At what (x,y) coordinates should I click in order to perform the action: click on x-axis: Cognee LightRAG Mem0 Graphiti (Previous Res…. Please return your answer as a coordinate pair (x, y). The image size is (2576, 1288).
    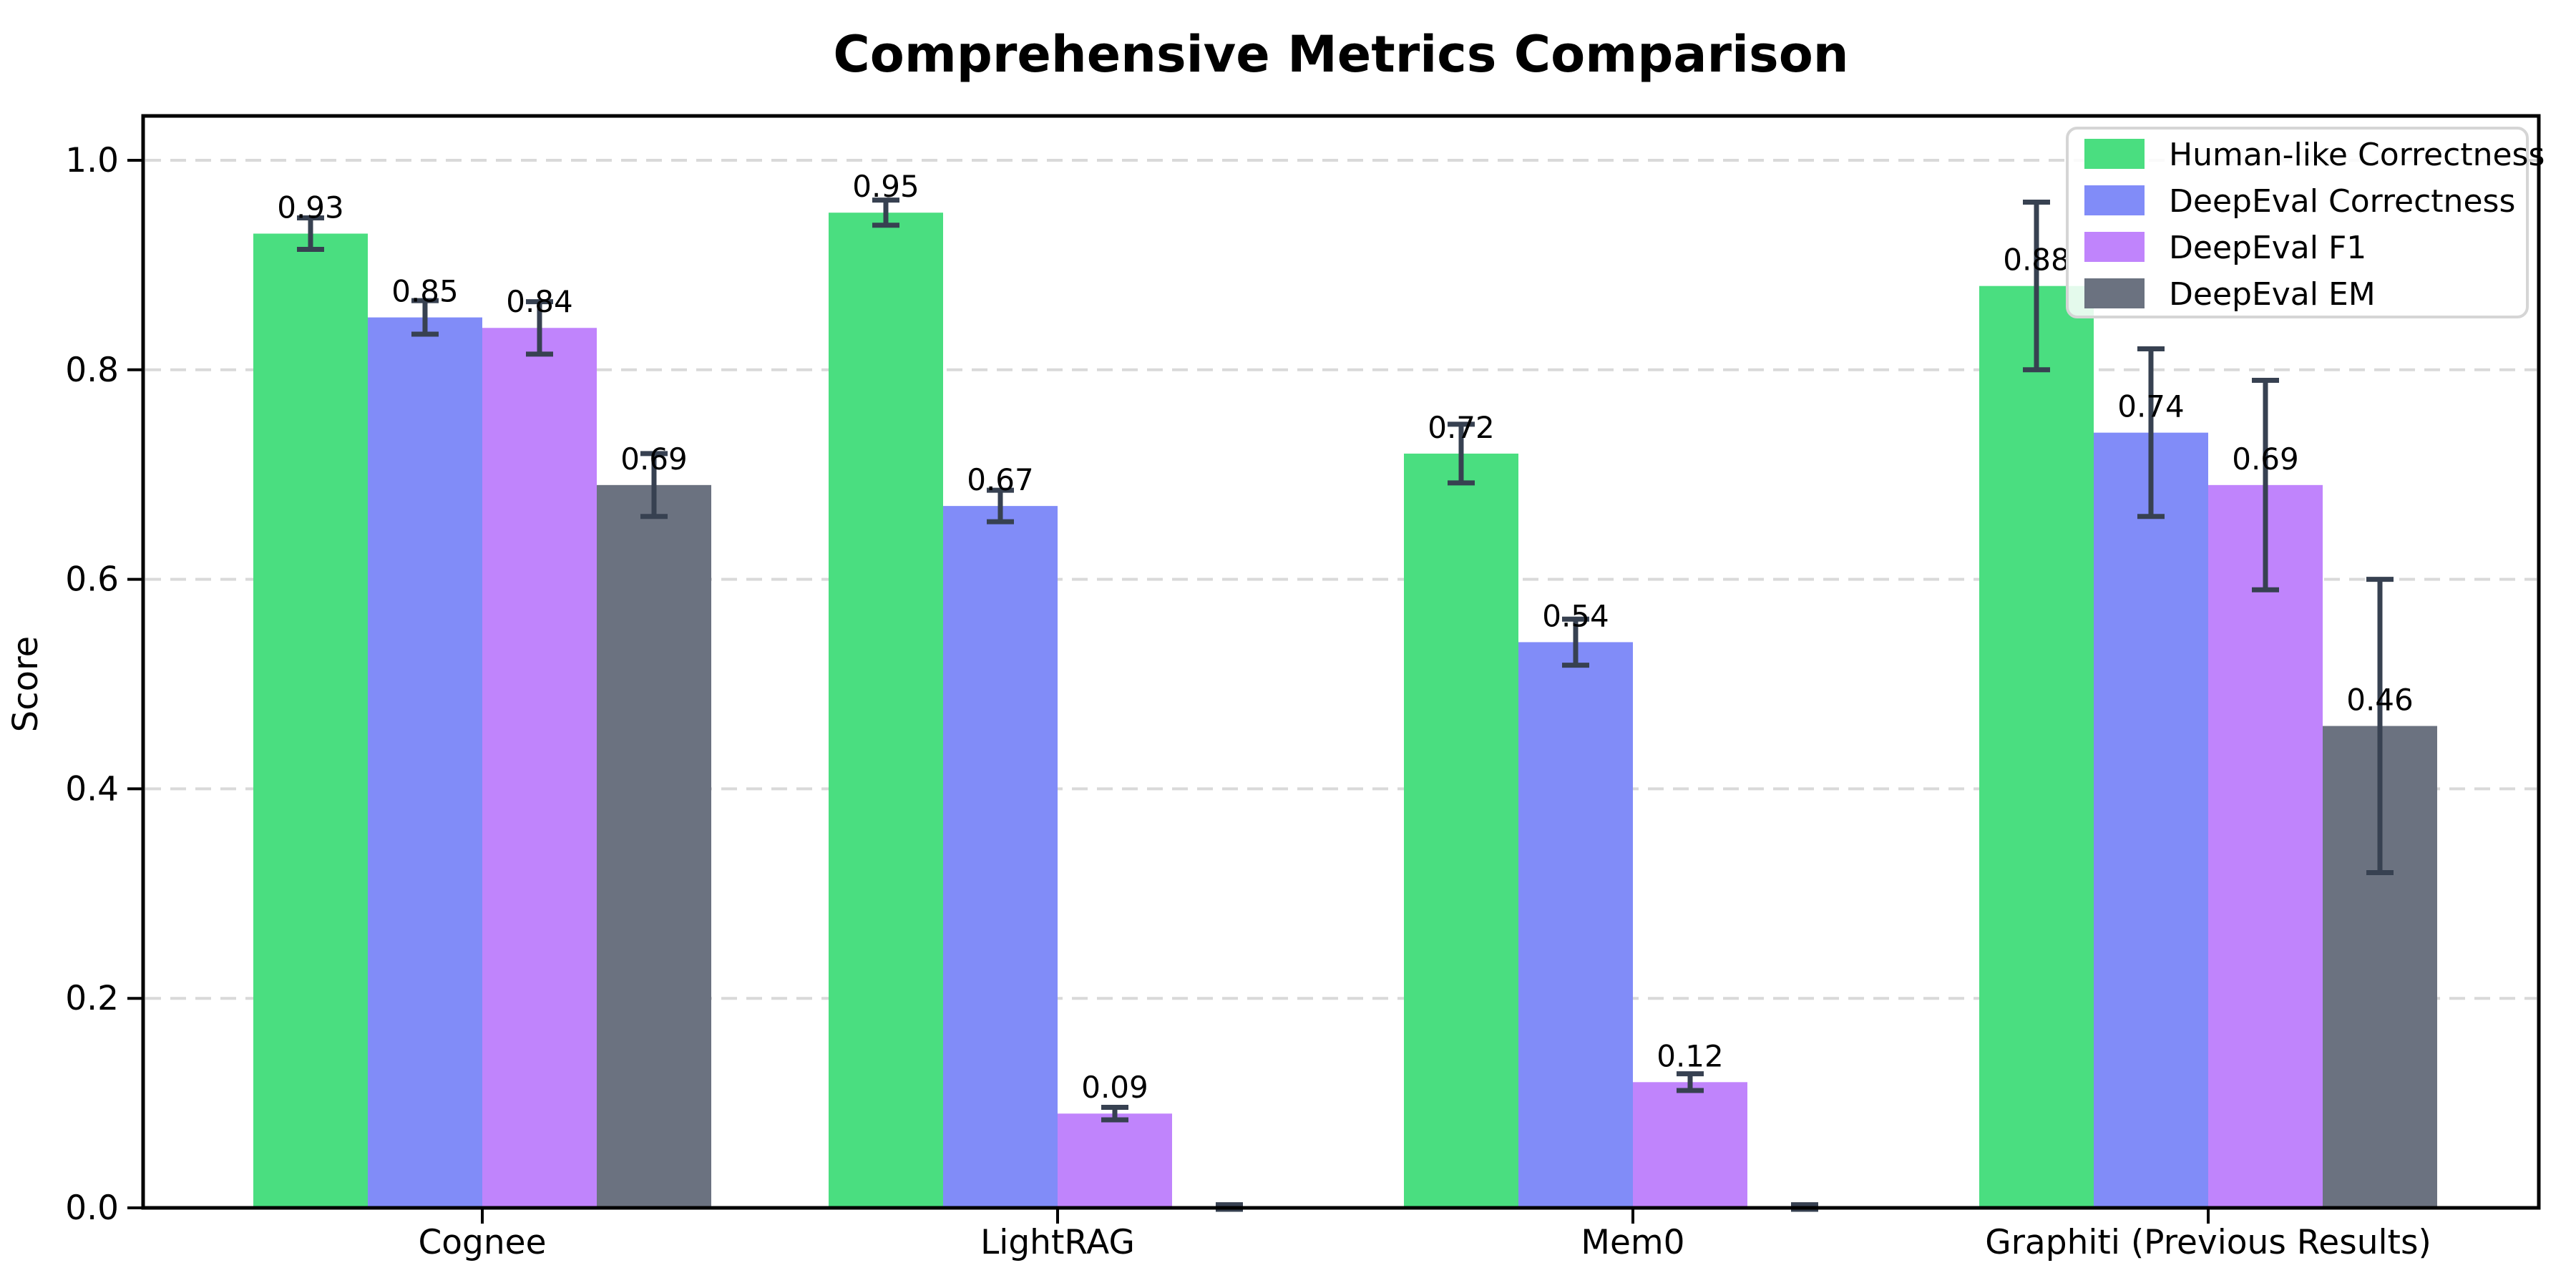
    Looking at the image, I should click on (1424, 1235).